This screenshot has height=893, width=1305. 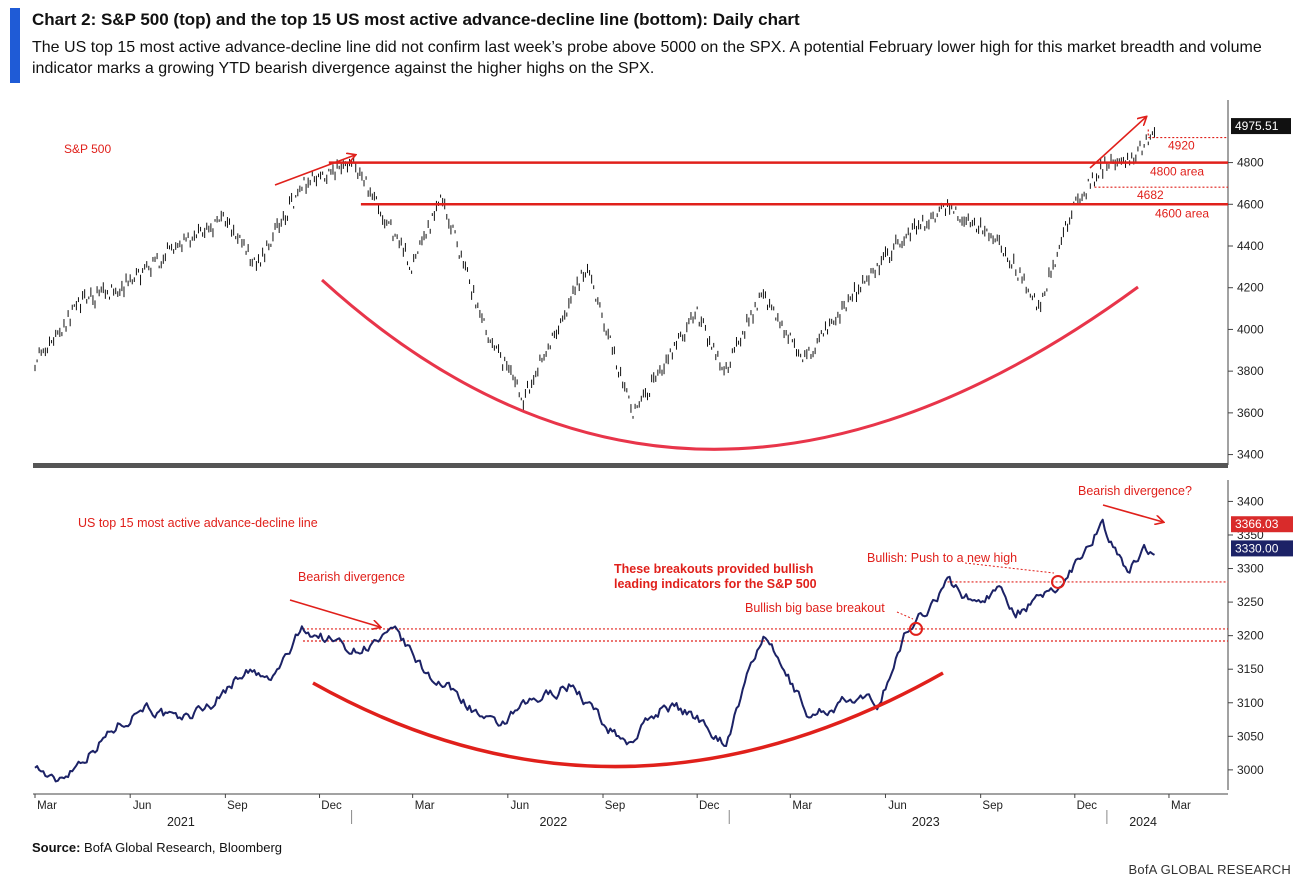 What do you see at coordinates (1250, 736) in the screenshot?
I see `ad-y-tick-label: 3050` at bounding box center [1250, 736].